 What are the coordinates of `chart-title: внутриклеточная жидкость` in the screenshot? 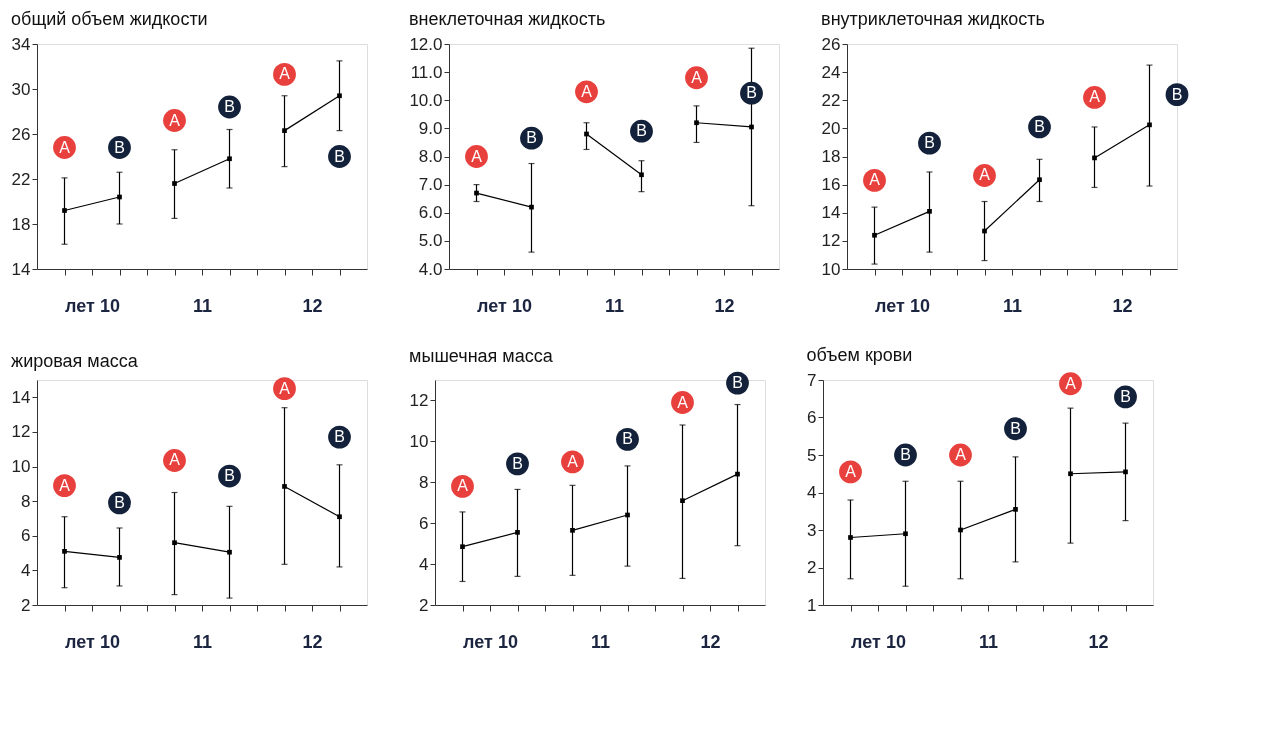 It's located at (933, 19).